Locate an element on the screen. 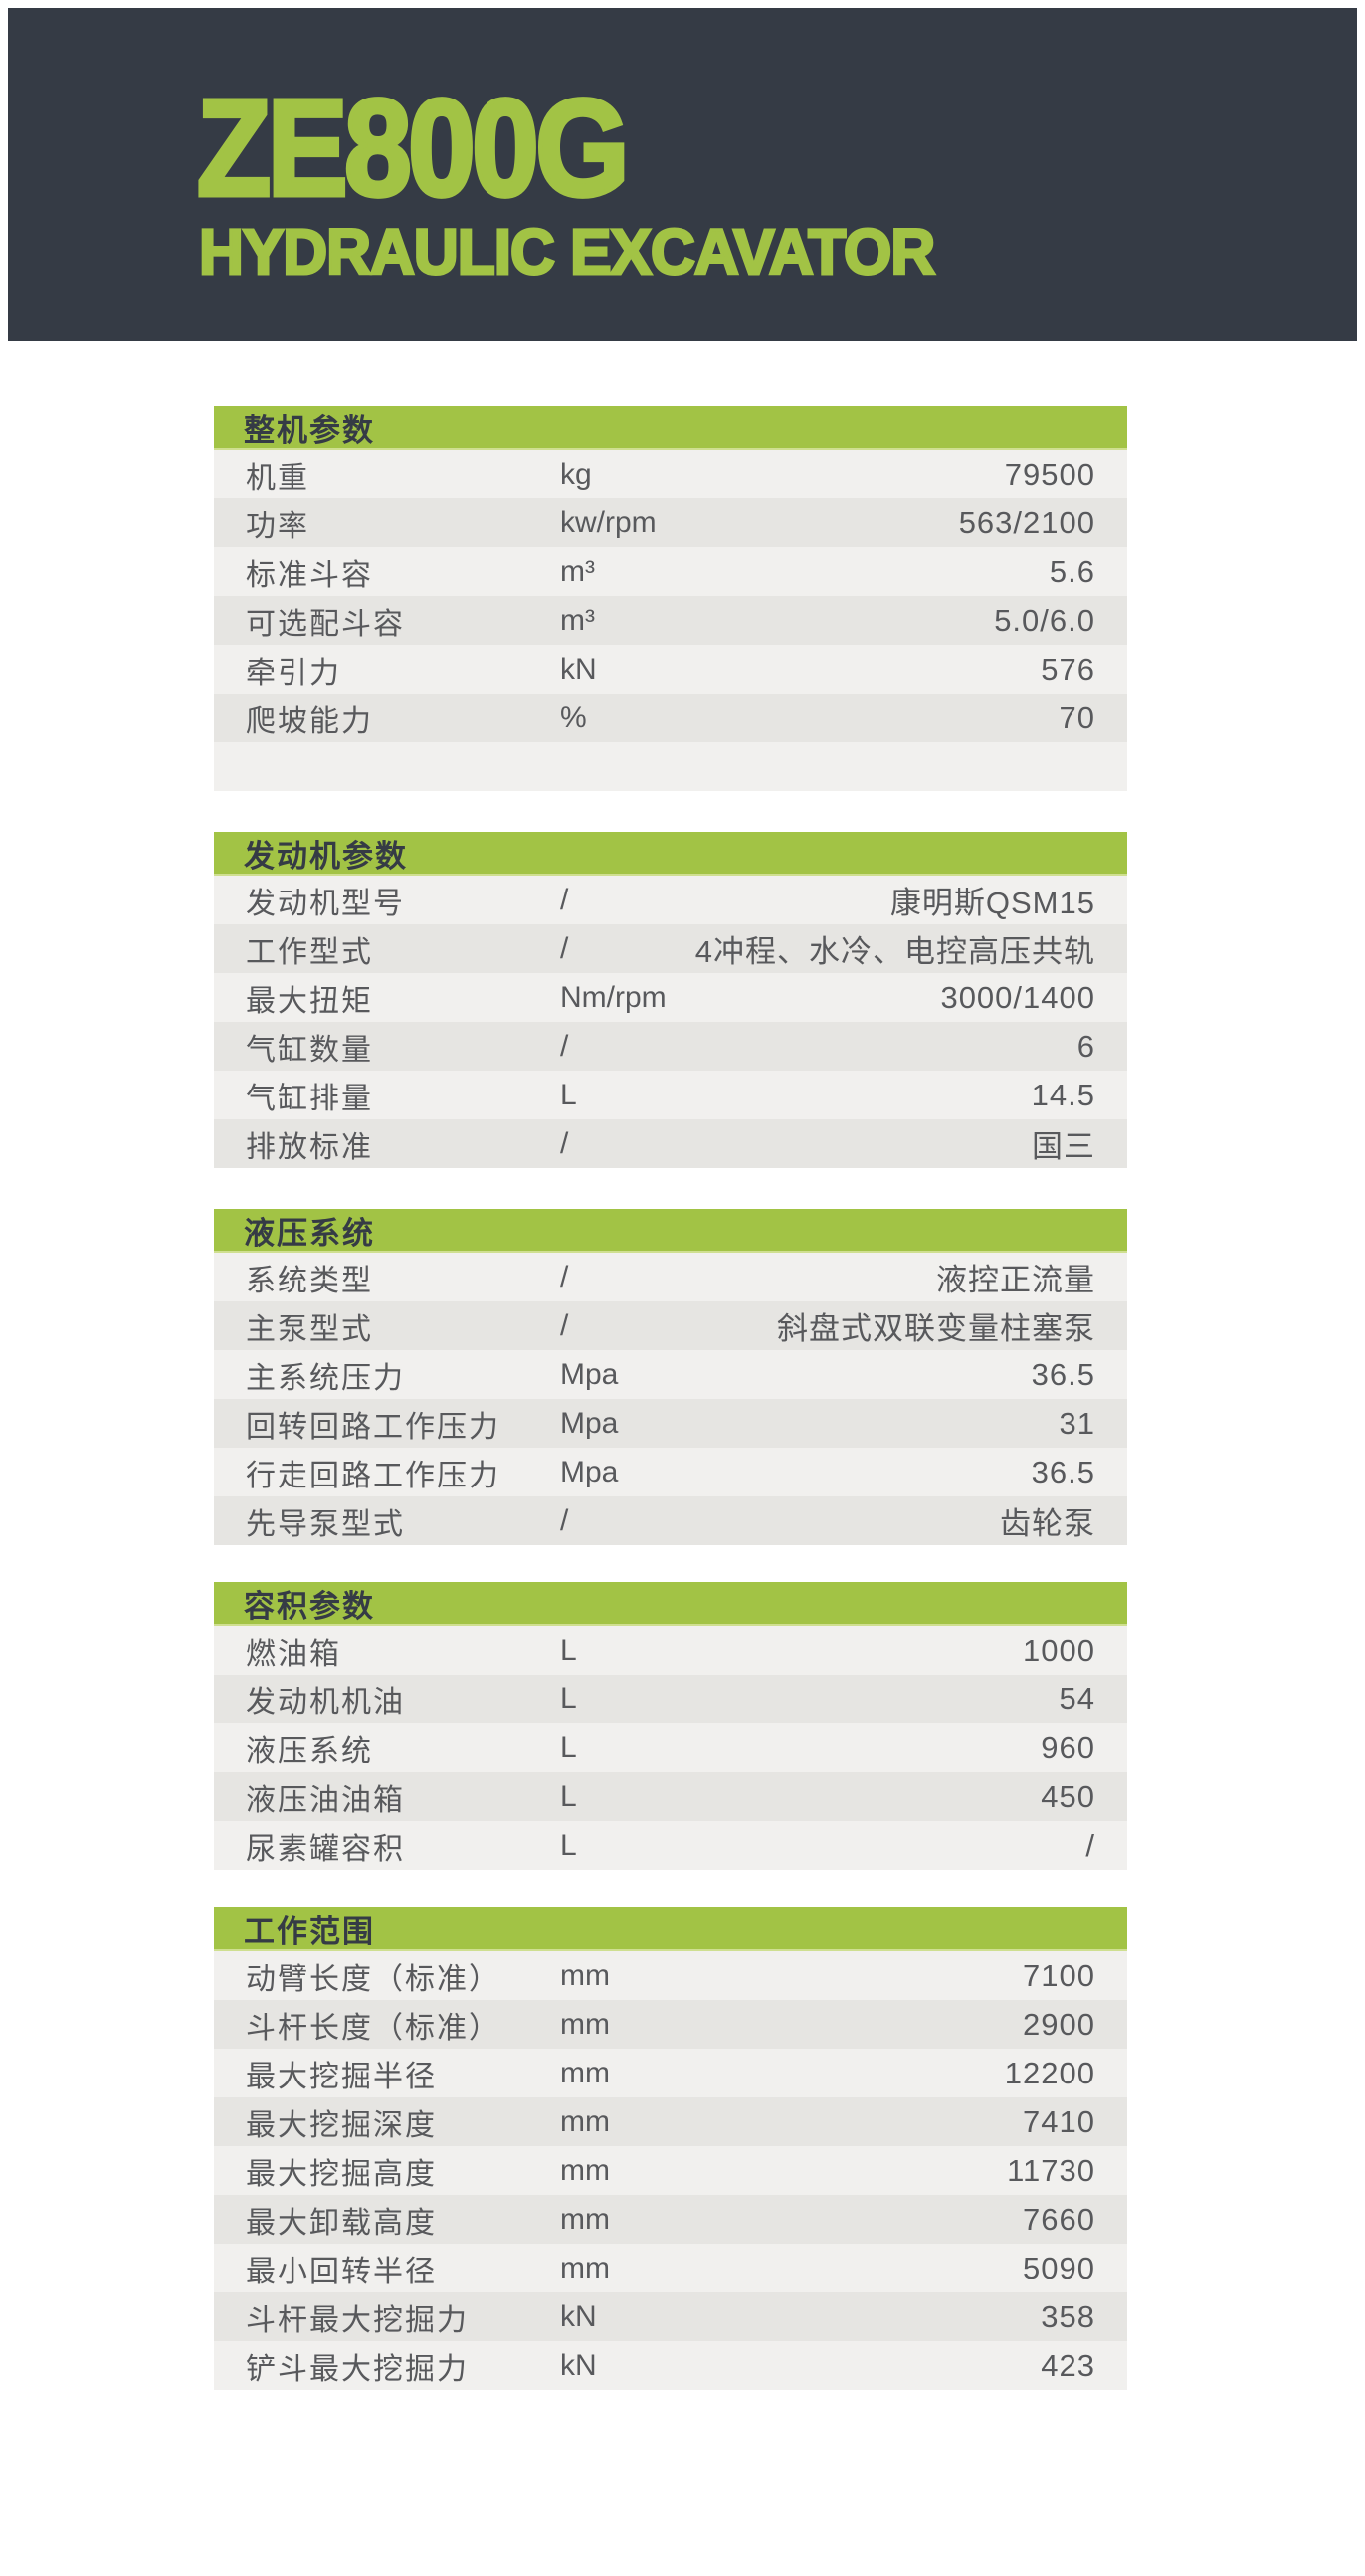 This screenshot has width=1365, height=2576. spec-row: 爬坡能力% 70 is located at coordinates (670, 718).